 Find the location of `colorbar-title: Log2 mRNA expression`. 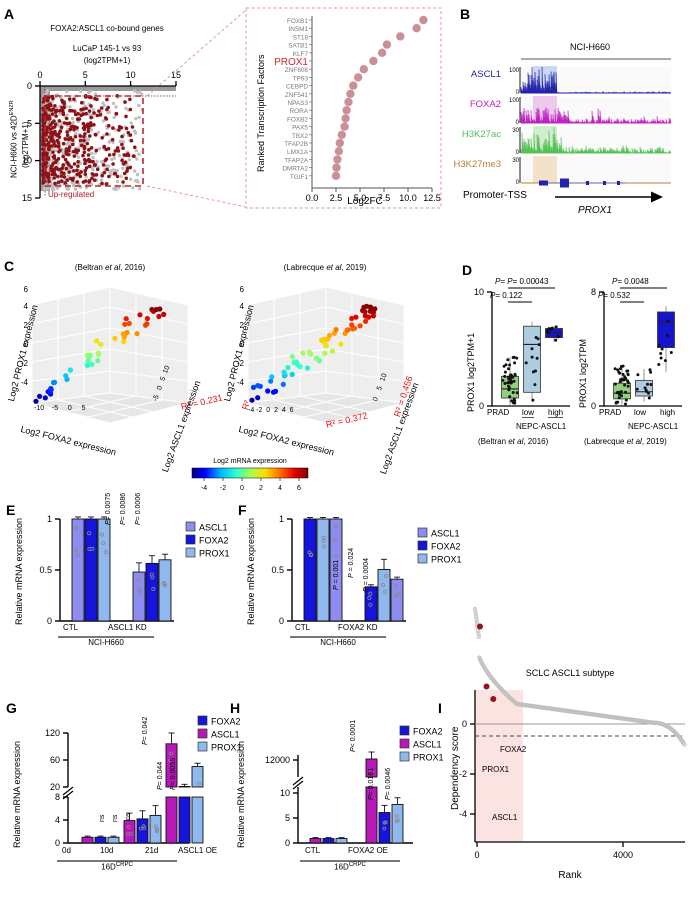

colorbar-title: Log2 mRNA expression is located at coordinates (250, 461).